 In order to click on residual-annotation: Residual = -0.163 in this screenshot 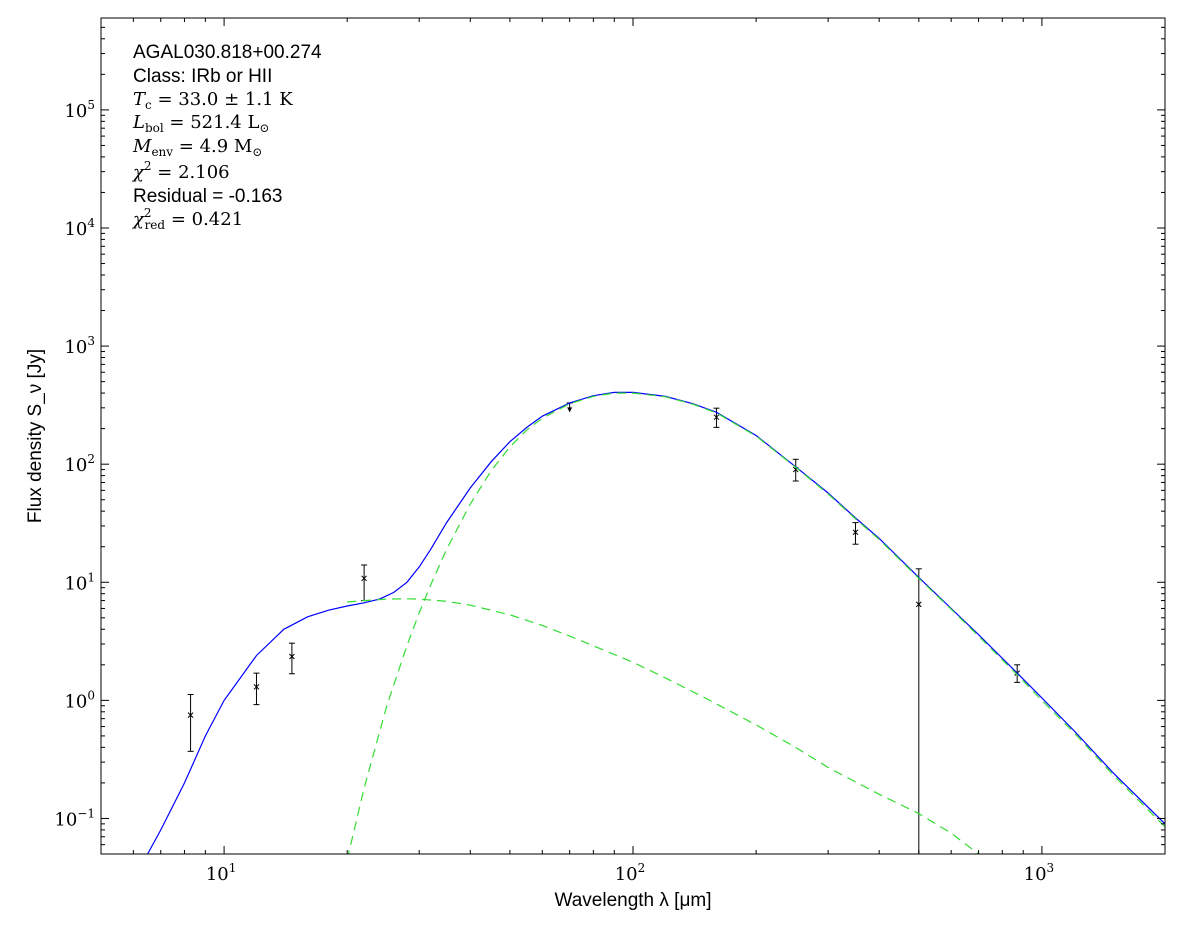, I will do `click(207, 196)`.